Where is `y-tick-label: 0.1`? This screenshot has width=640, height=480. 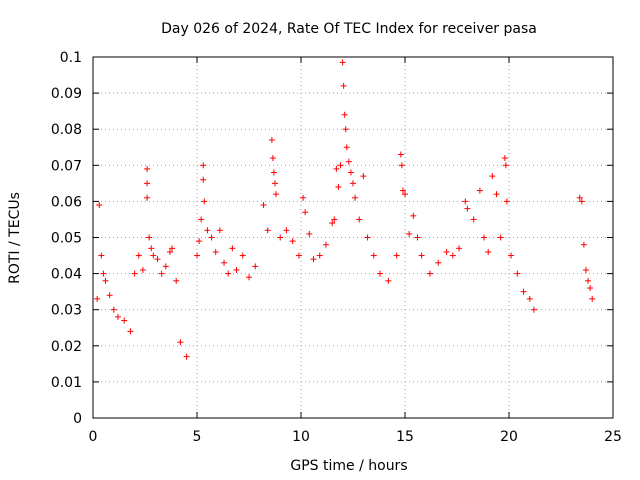
y-tick-label: 0.1 is located at coordinates (71, 58).